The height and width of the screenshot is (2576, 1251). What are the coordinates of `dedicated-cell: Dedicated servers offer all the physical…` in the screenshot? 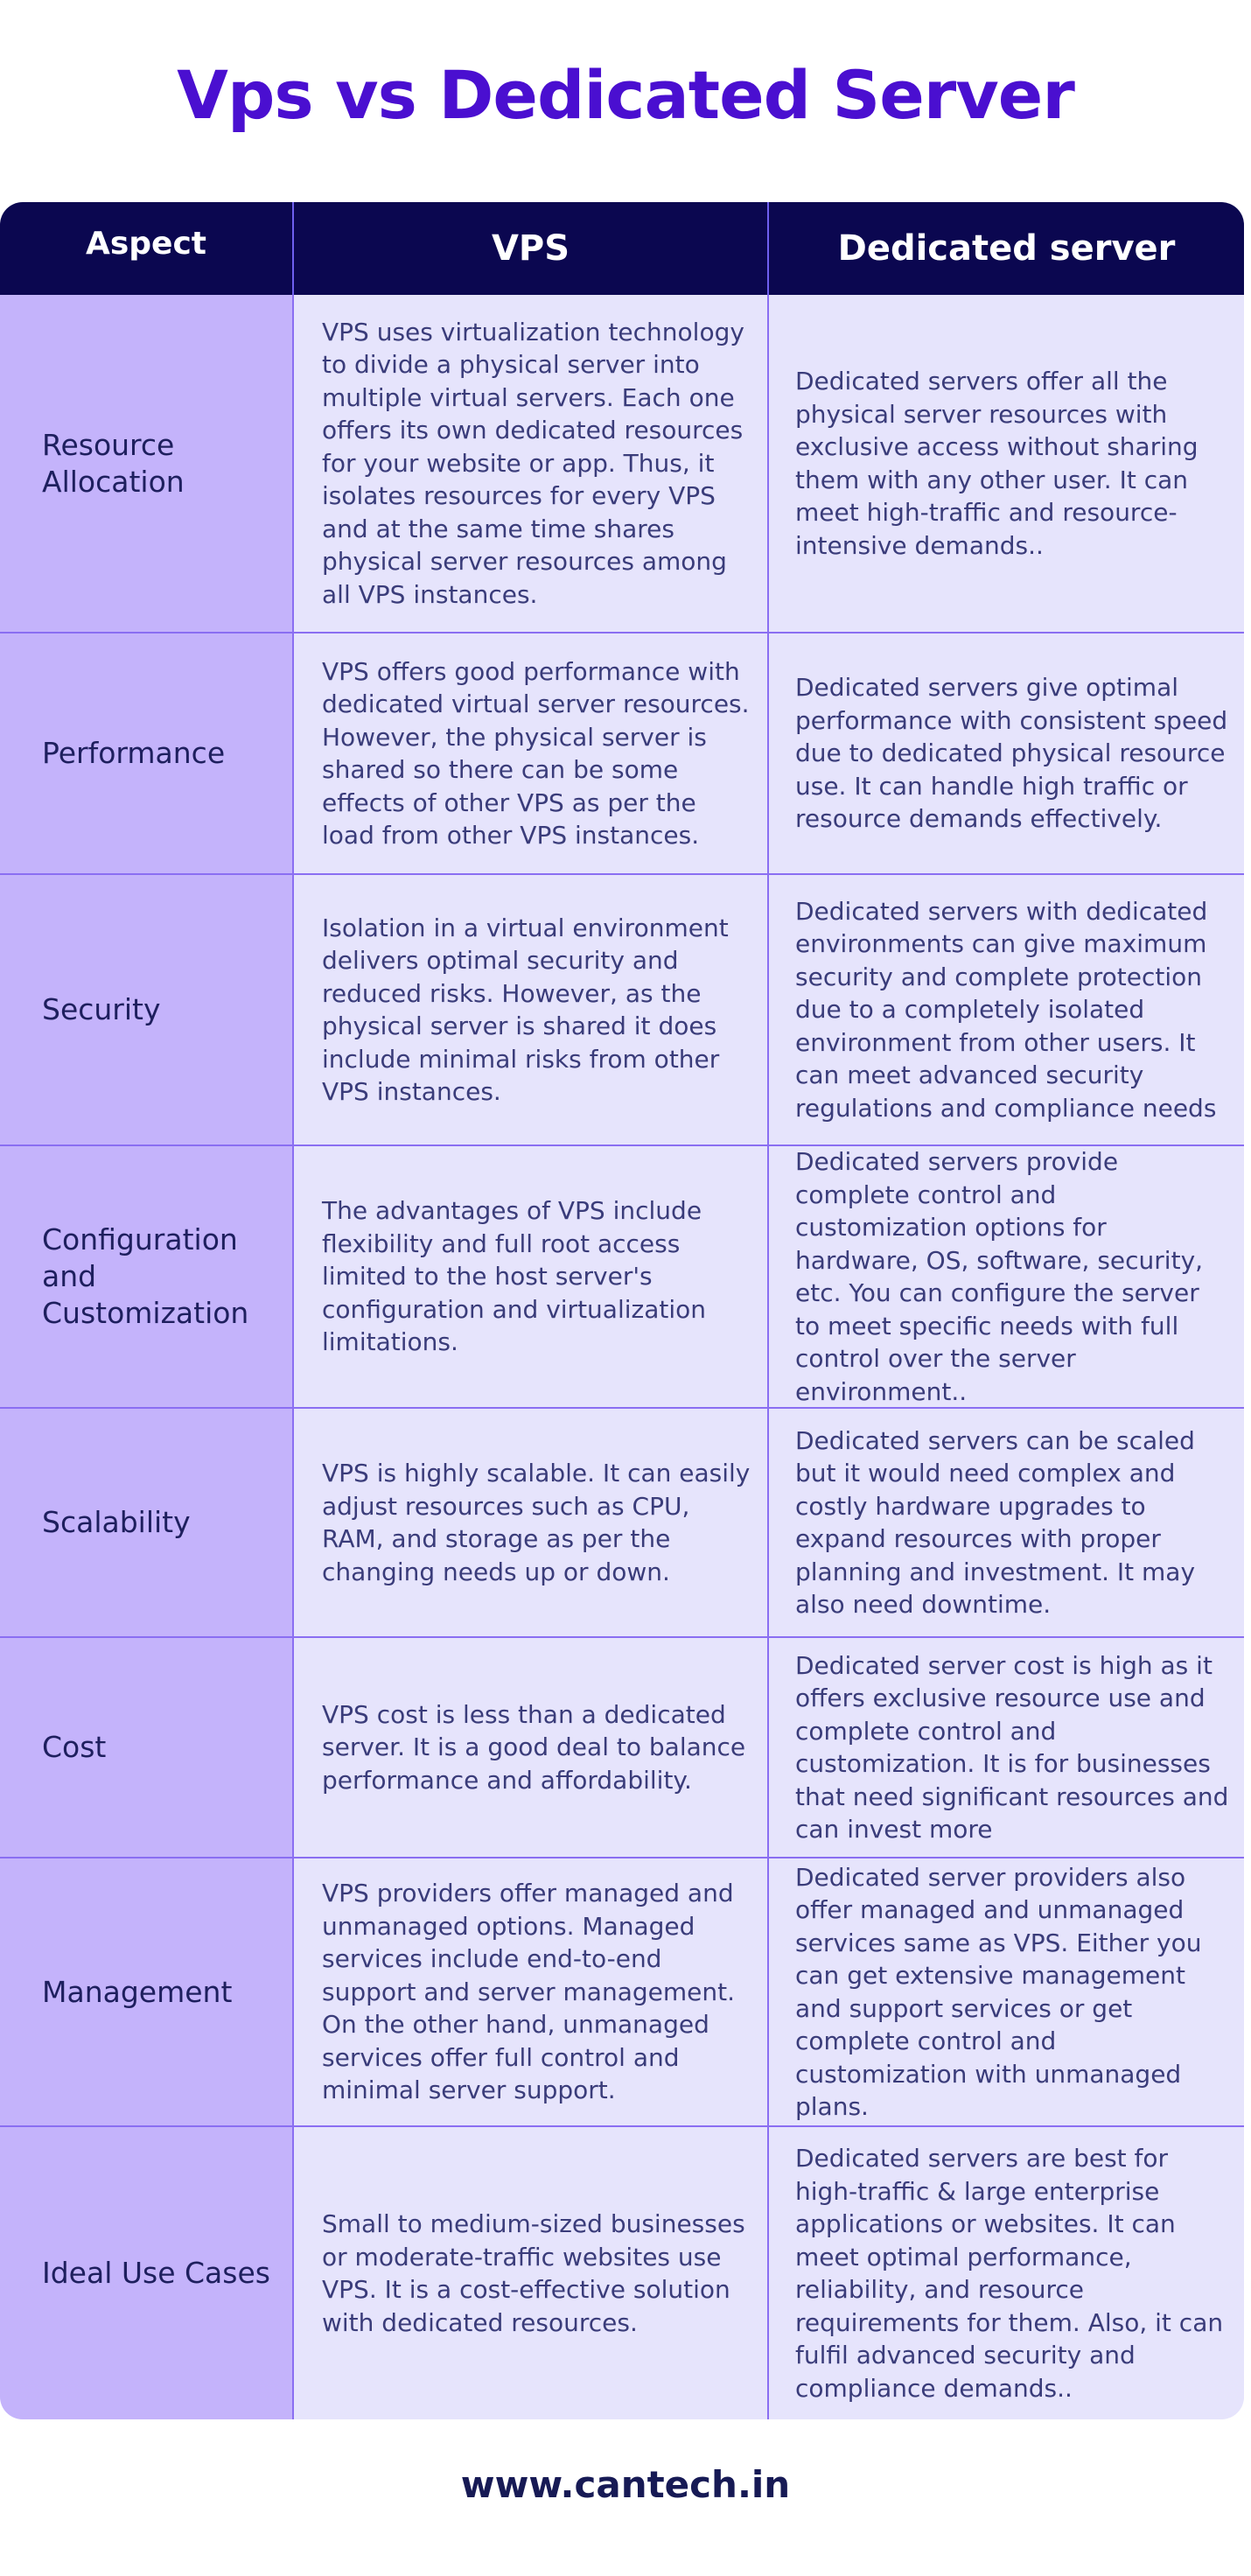 It's located at (1006, 464).